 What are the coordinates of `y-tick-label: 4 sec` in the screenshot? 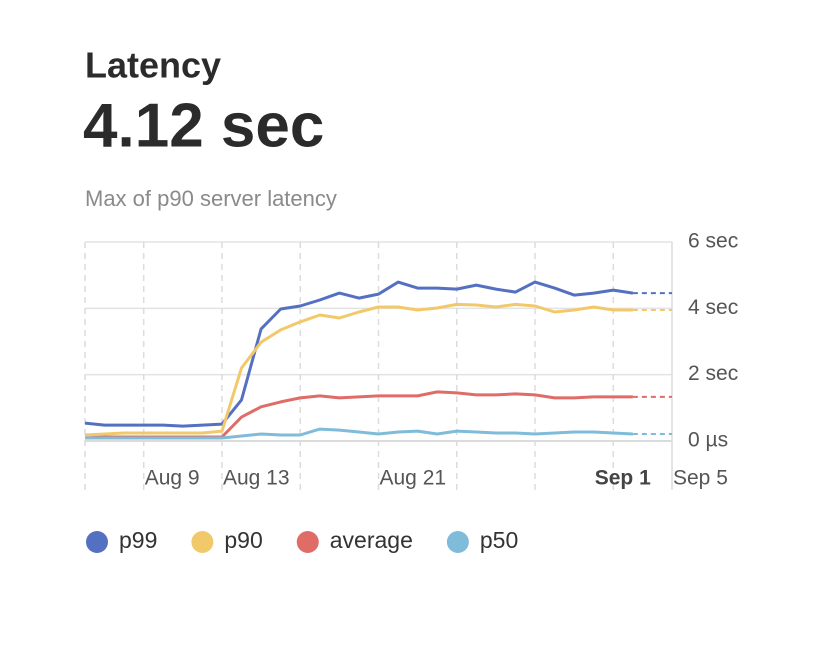 It's located at (713, 307).